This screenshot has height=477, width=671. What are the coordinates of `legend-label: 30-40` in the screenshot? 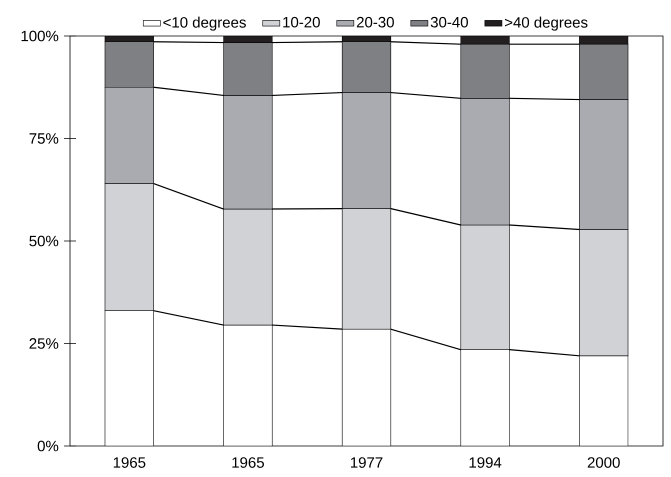 It's located at (449, 22).